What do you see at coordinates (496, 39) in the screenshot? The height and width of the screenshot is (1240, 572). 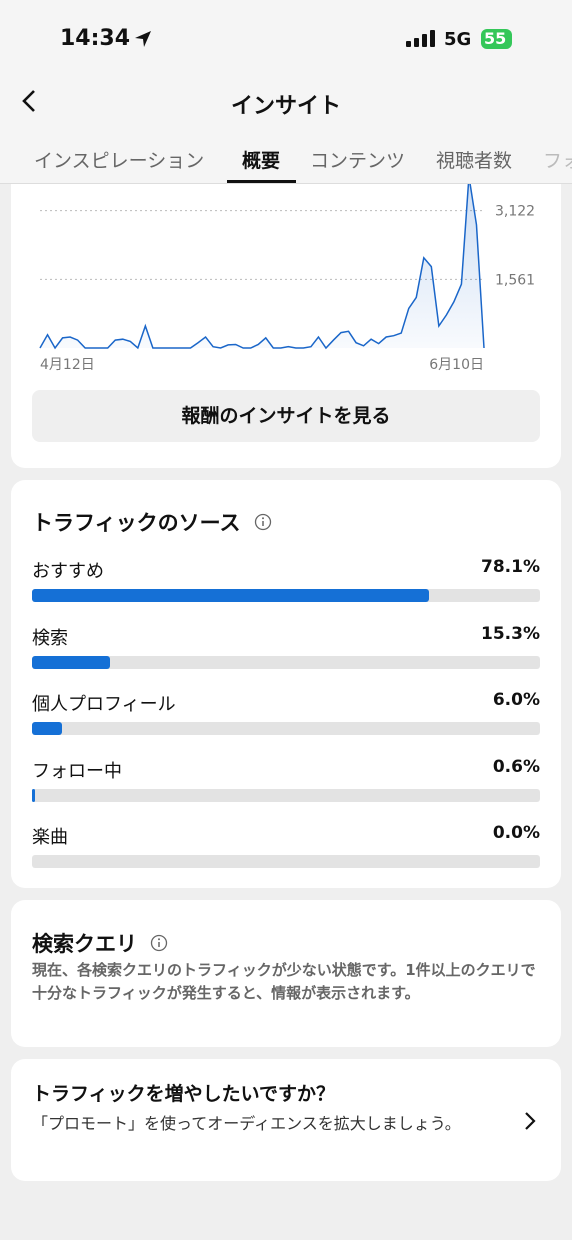 I see `battery: 55` at bounding box center [496, 39].